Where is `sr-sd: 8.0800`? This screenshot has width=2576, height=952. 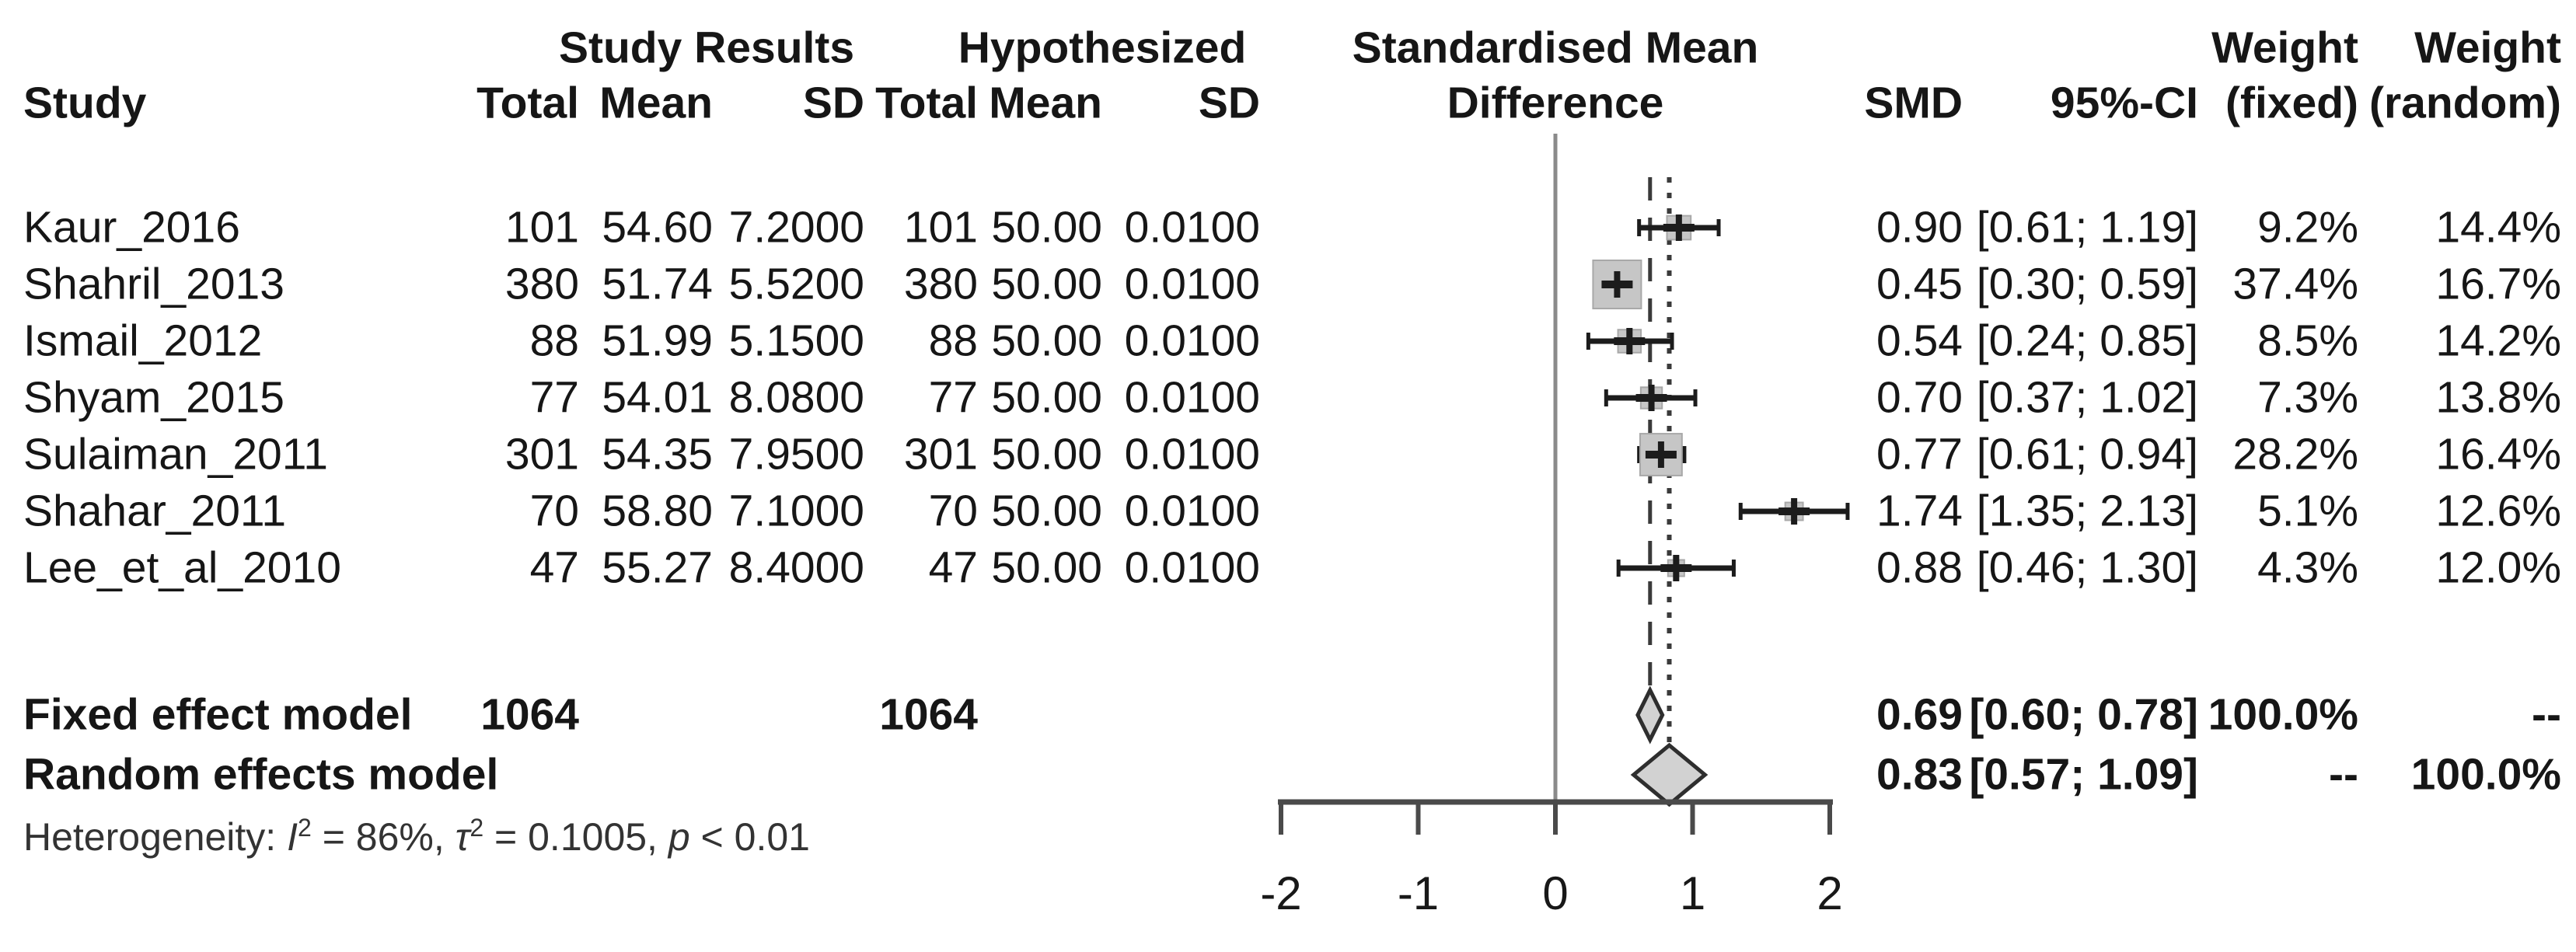
sr-sd: 8.0800 is located at coordinates (796, 397).